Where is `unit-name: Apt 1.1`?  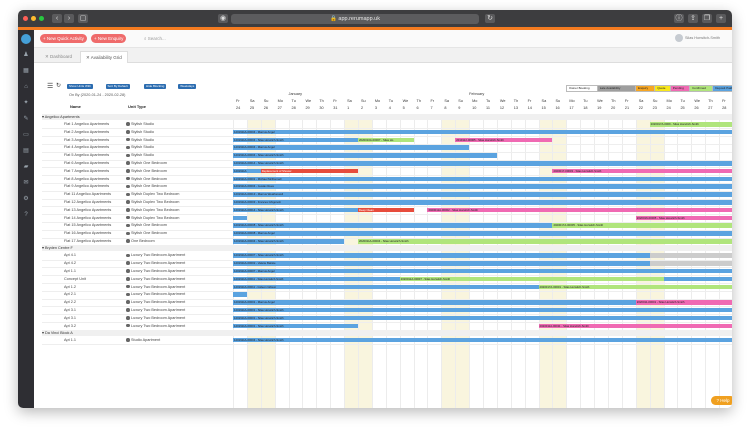
unit-name: Apt 1.1 is located at coordinates (70, 270).